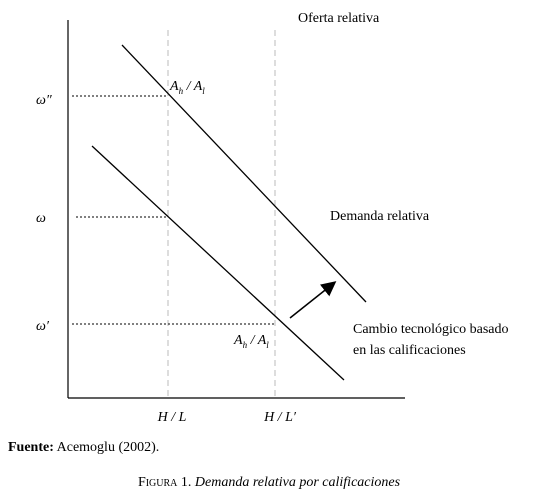 The width and height of the screenshot is (538, 498). I want to click on y-label: ω, so click(41, 218).